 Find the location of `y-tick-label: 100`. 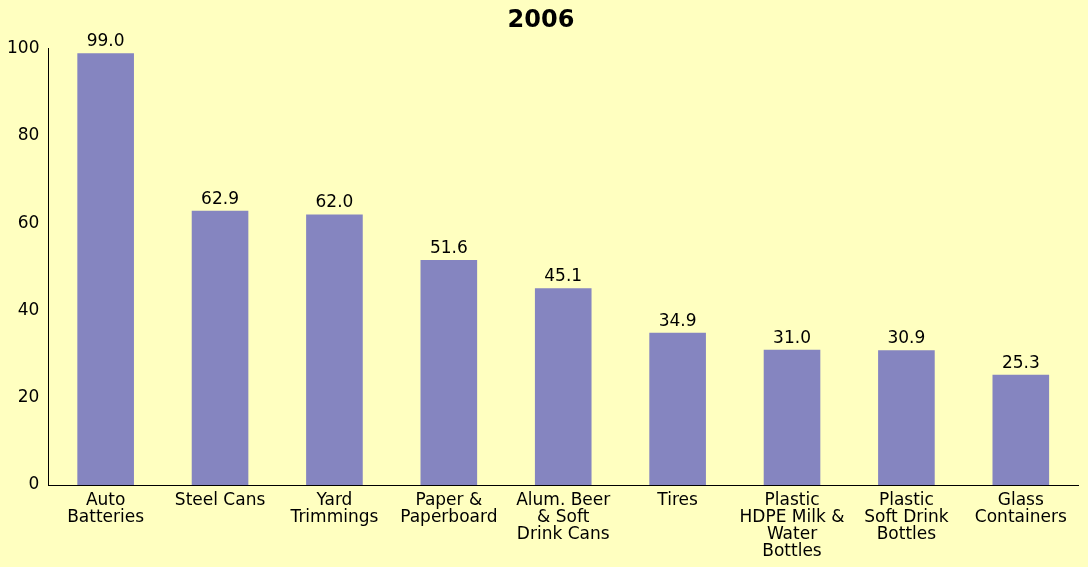

y-tick-label: 100 is located at coordinates (23, 47).